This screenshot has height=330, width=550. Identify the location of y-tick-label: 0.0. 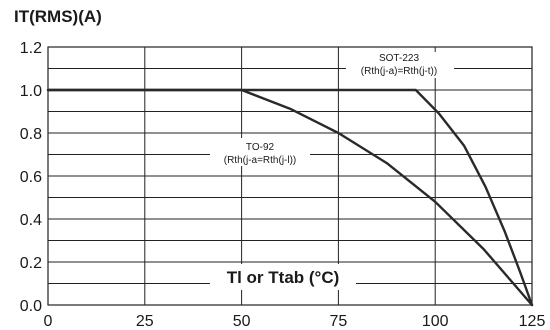
(31, 306).